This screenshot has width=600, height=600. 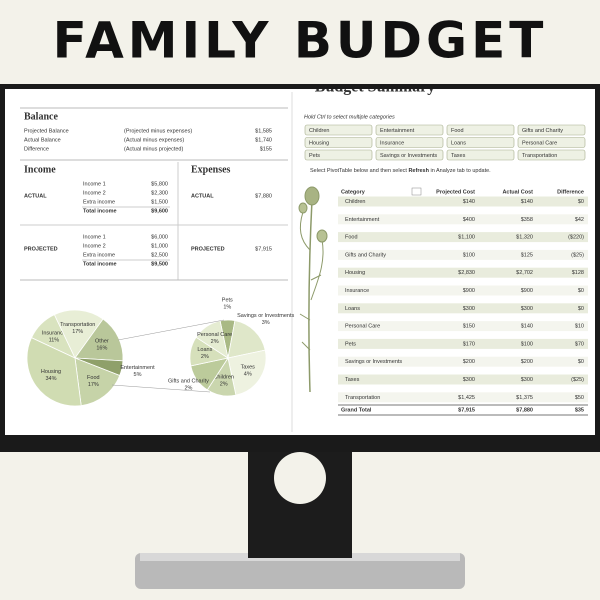 What do you see at coordinates (469, 255) in the screenshot?
I see `table-cell: $100` at bounding box center [469, 255].